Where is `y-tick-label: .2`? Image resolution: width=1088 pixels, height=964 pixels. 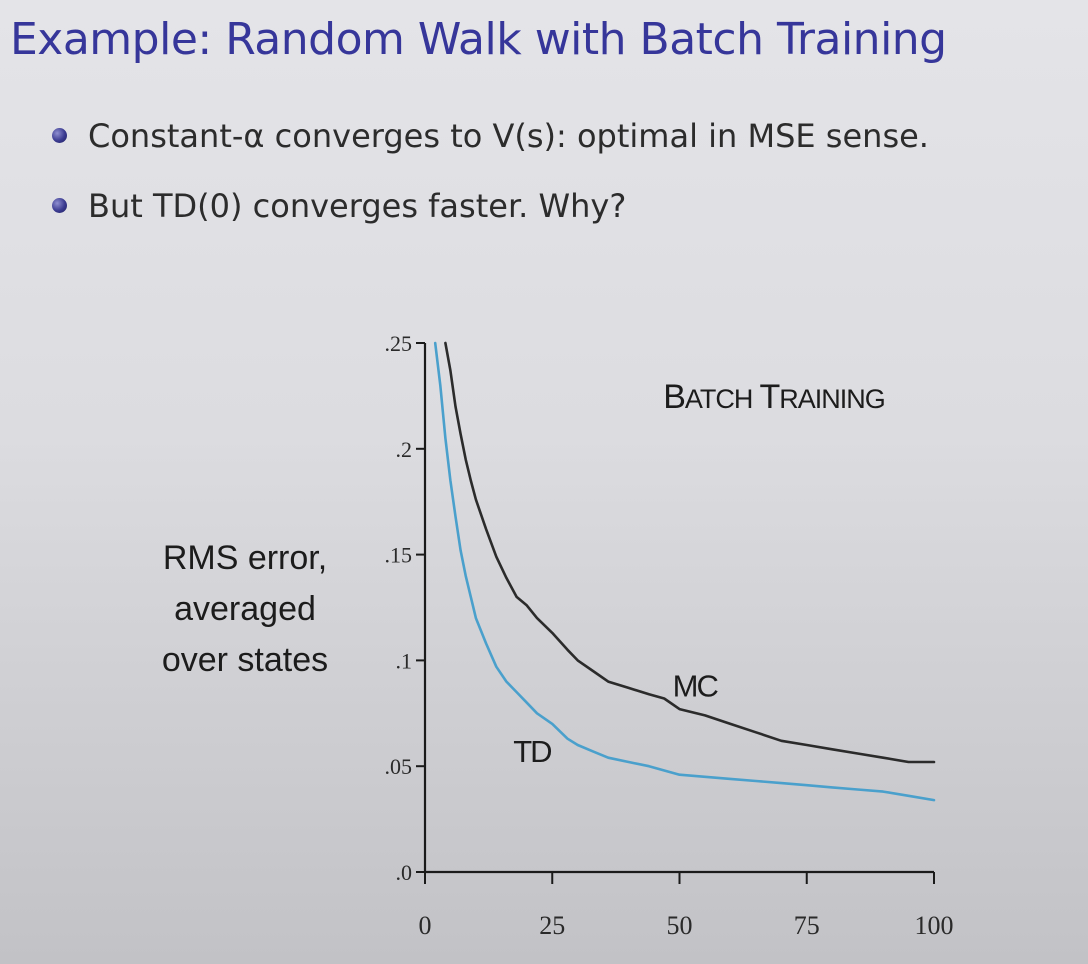 y-tick-label: .2 is located at coordinates (404, 449).